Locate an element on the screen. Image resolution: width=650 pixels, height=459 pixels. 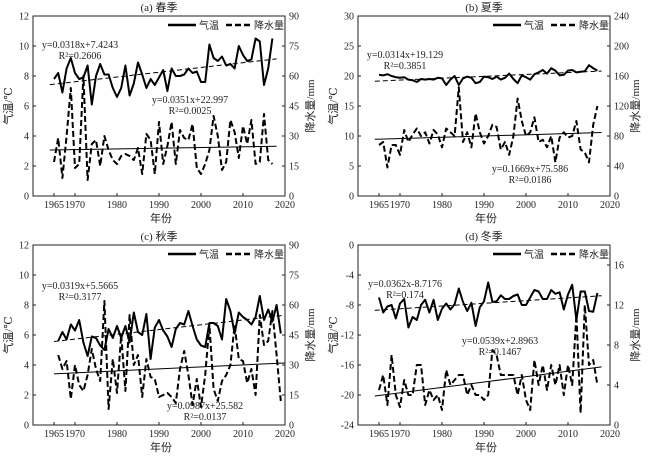
chart-title: (a) 春季 is located at coordinates (159, 7).